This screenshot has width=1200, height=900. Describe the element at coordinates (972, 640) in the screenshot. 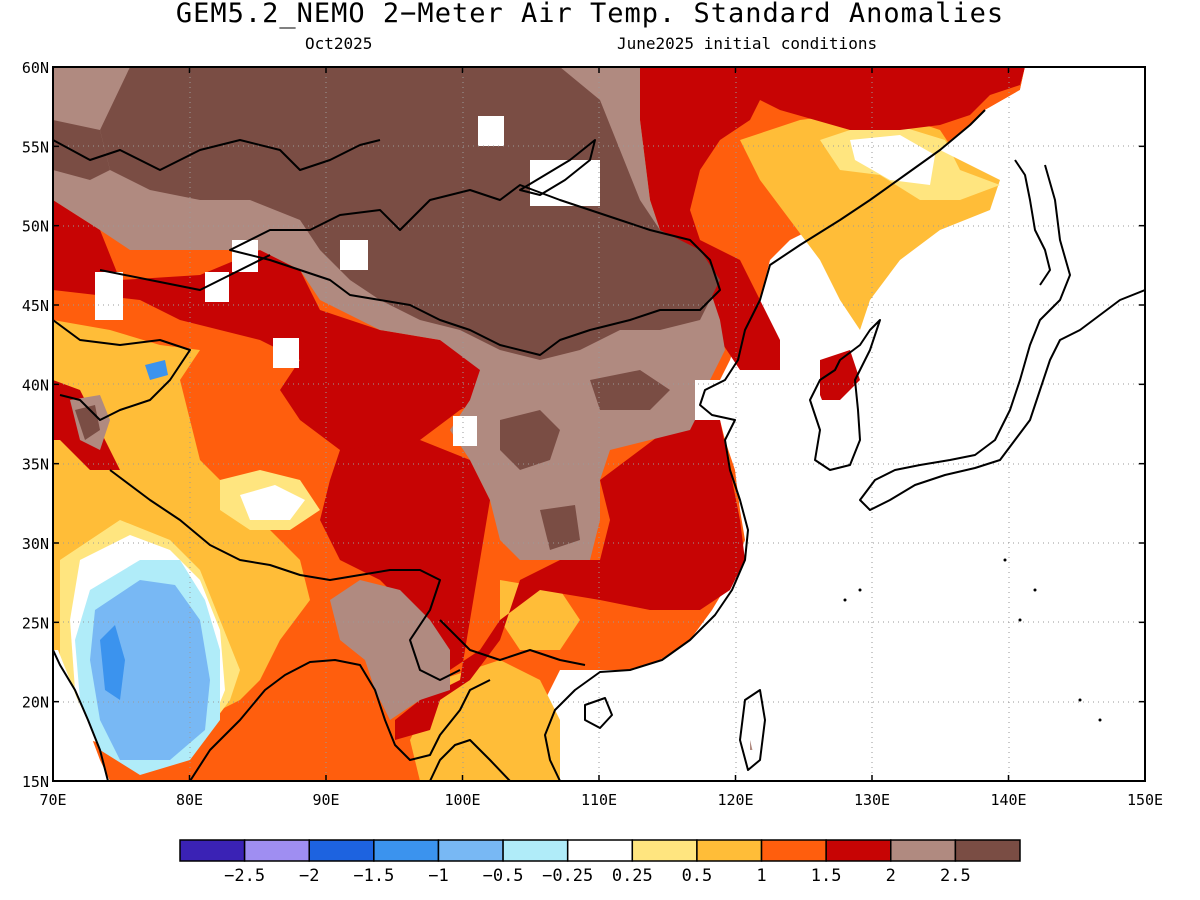

I see `small-islands` at that location.